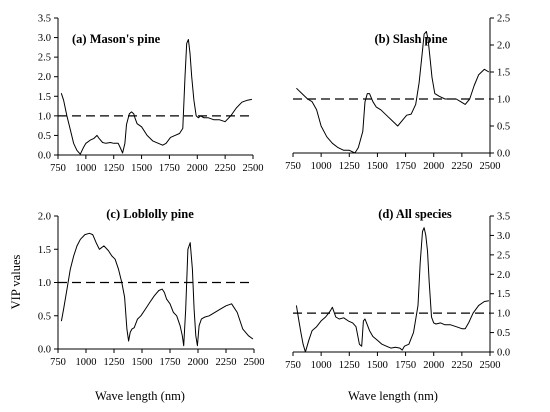 The width and height of the screenshot is (550, 412). What do you see at coordinates (415, 214) in the screenshot?
I see `panel-title: (d) All species` at bounding box center [415, 214].